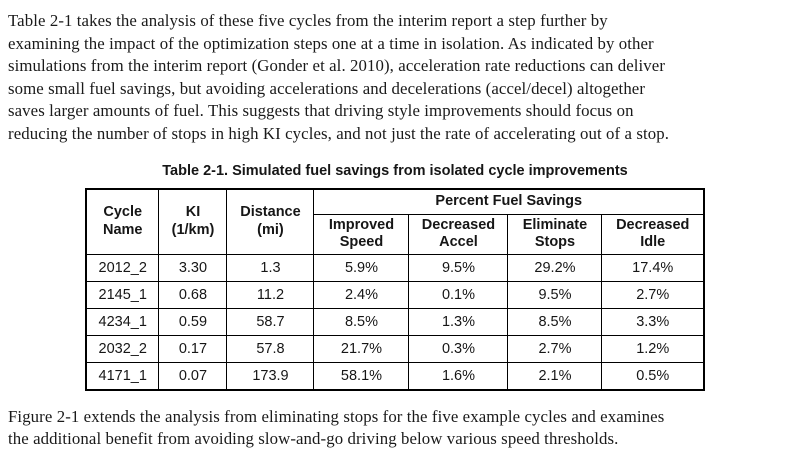  Describe the element at coordinates (122, 321) in the screenshot. I see `table-cell-cycle: 4234_1` at that location.